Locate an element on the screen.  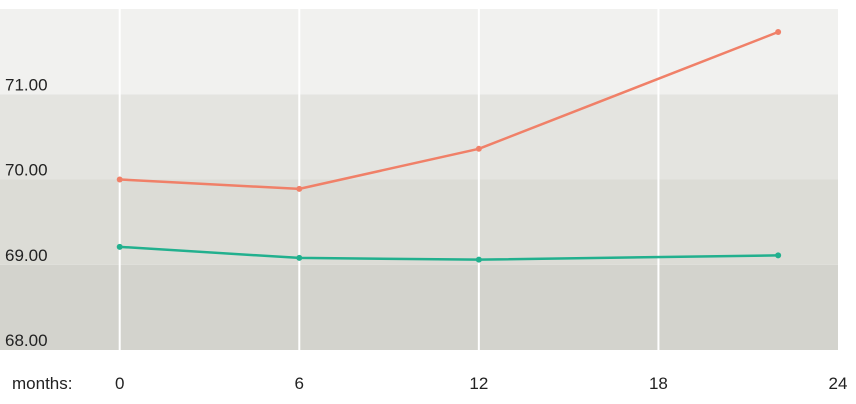
x-axis-labels: months: 0 6 12 18 24 is located at coordinates (429, 383).